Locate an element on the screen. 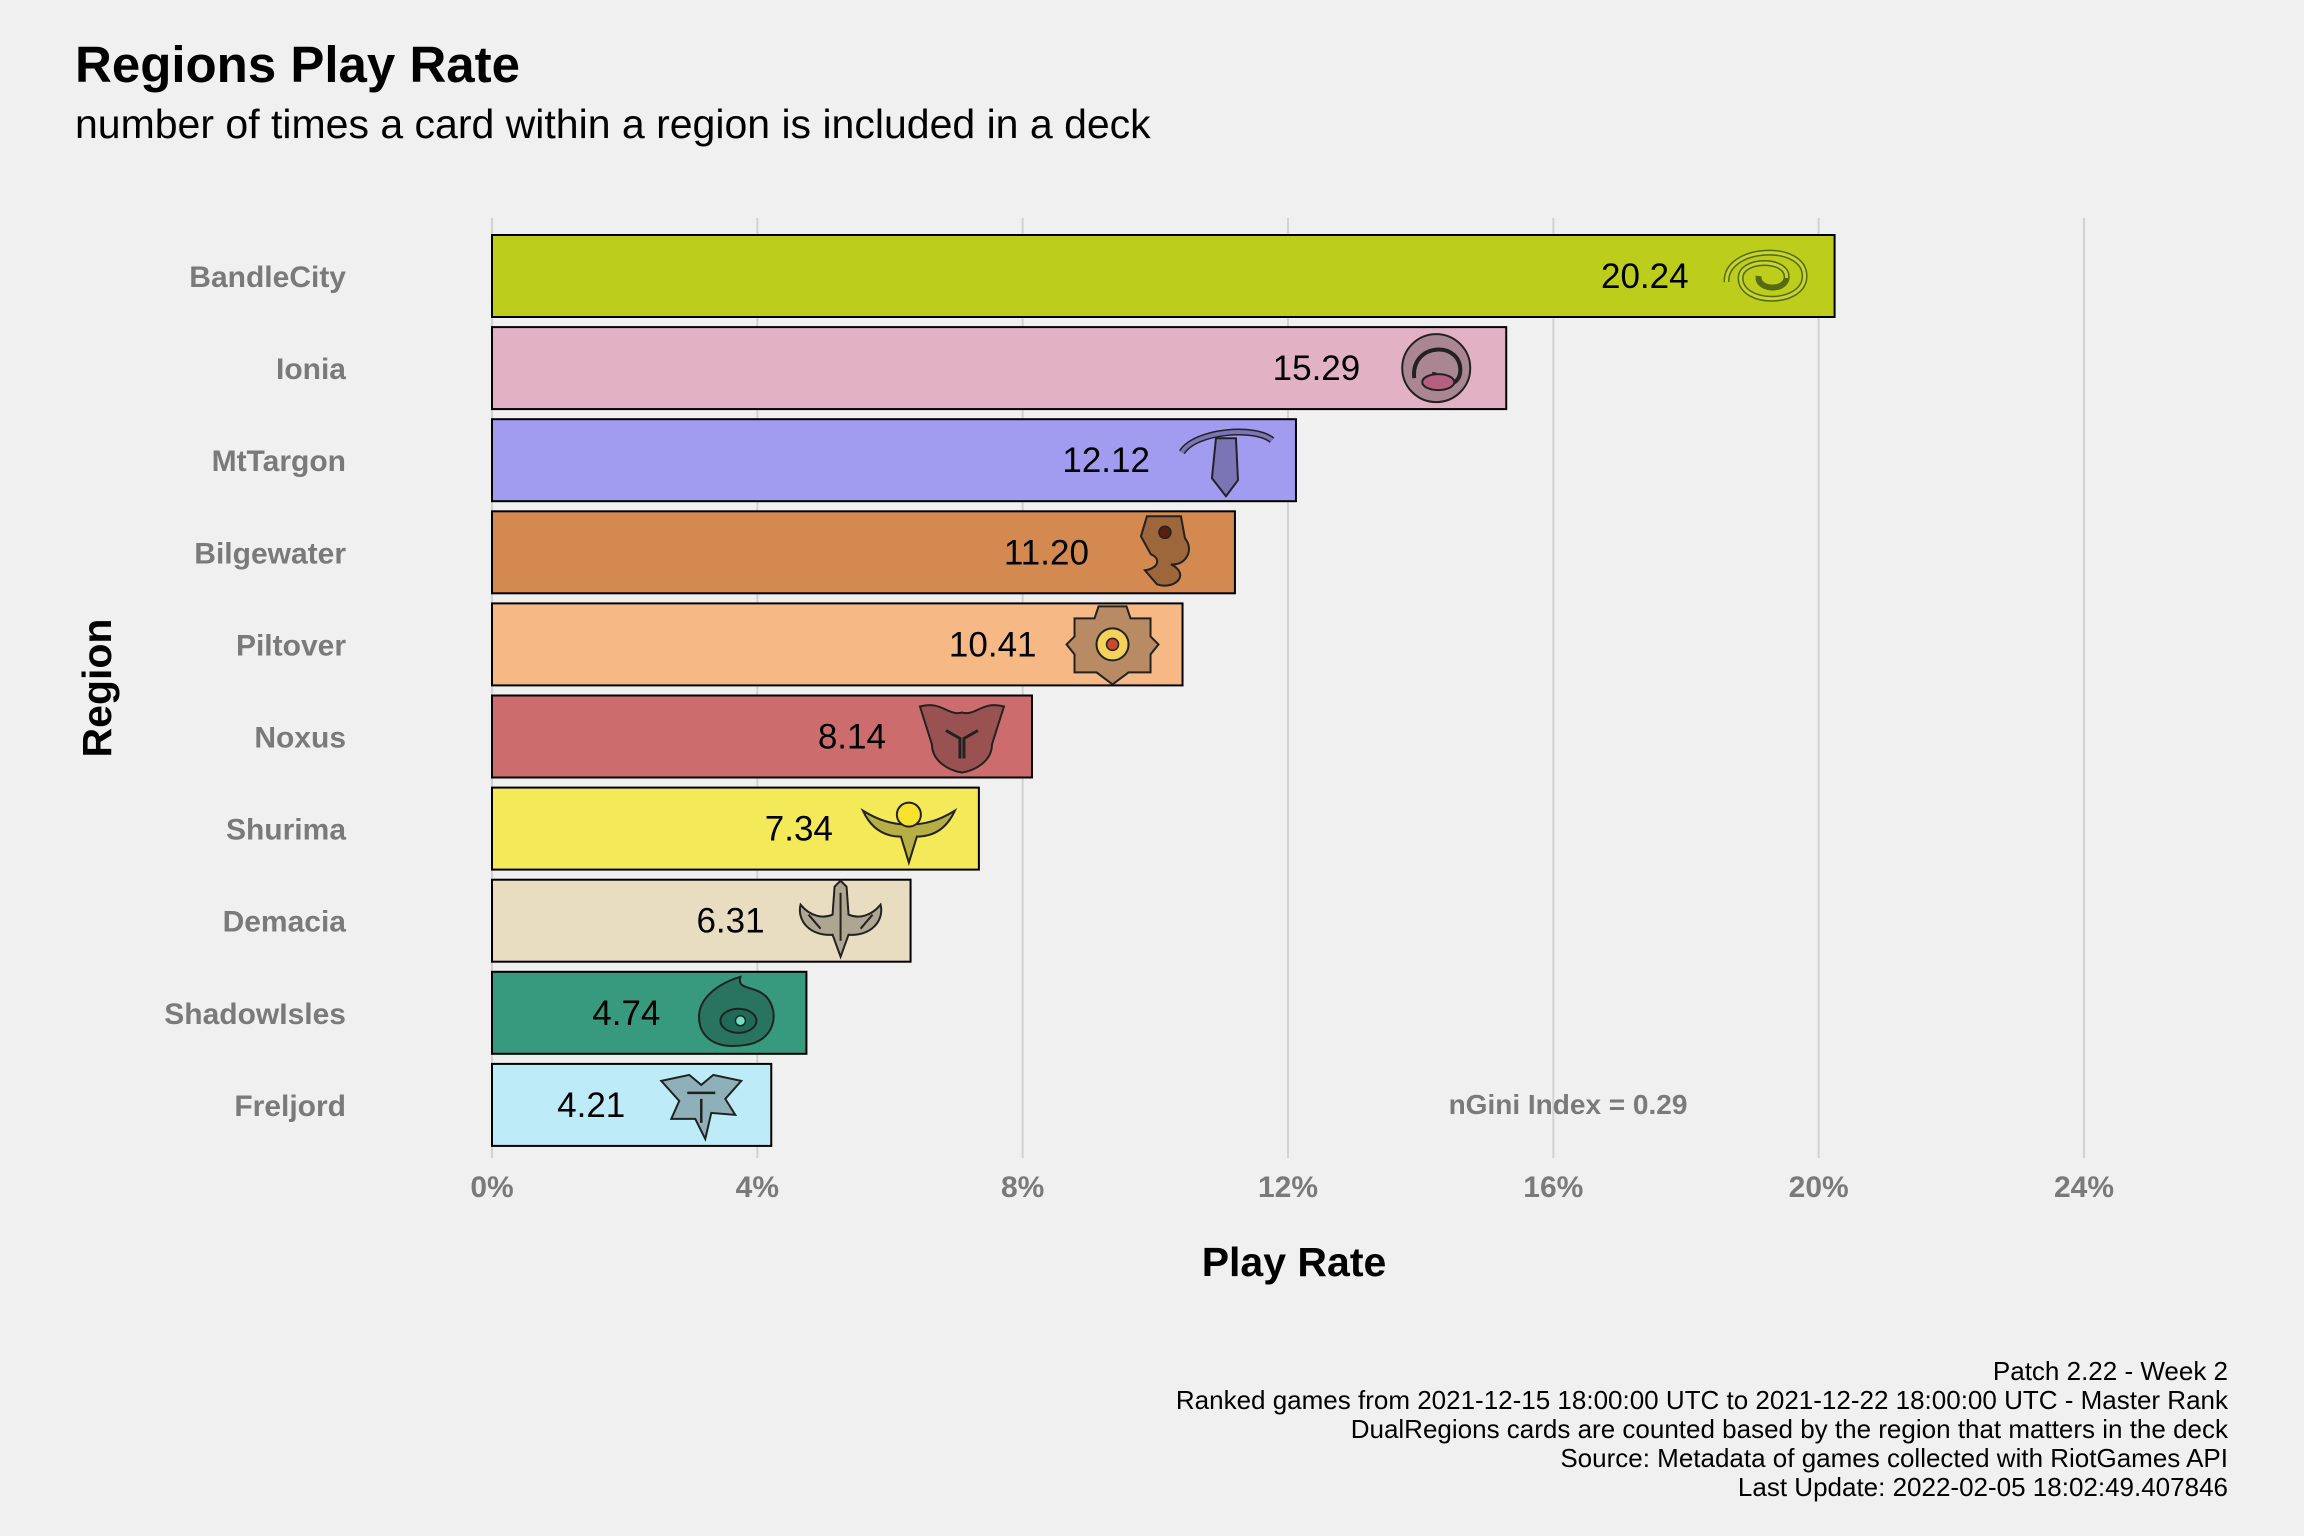  bar-group-shadowisles: 4.74 is located at coordinates (649, 1012).